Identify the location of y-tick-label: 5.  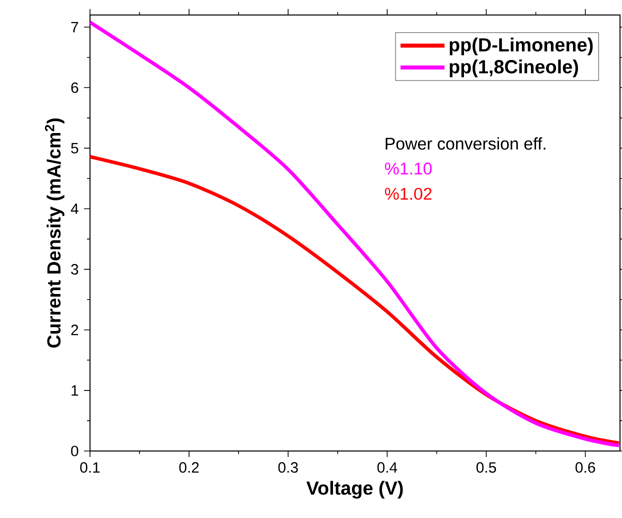
(74, 148).